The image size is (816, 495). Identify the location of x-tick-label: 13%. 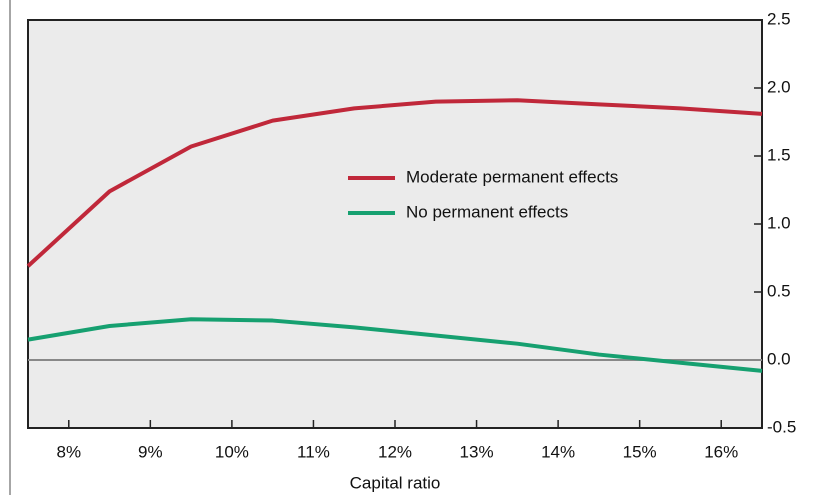
(477, 451).